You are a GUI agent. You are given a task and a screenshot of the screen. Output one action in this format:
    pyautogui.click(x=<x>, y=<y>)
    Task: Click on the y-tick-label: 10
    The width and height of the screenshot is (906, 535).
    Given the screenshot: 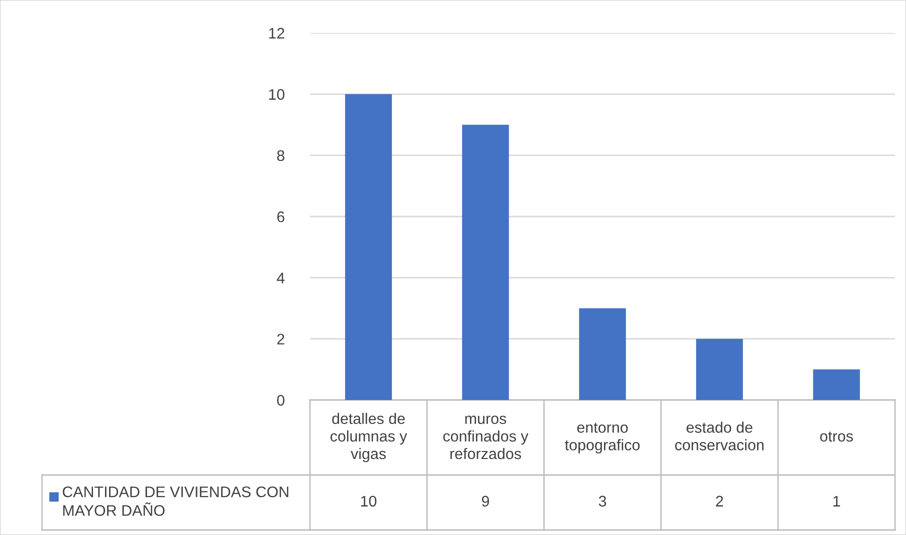 What is the action you would take?
    pyautogui.click(x=276, y=94)
    